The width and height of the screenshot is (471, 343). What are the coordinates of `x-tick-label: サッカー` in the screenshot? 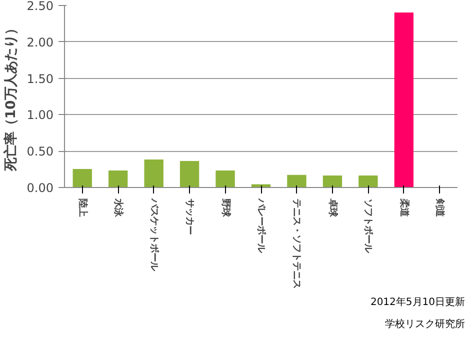 It's located at (190, 216).